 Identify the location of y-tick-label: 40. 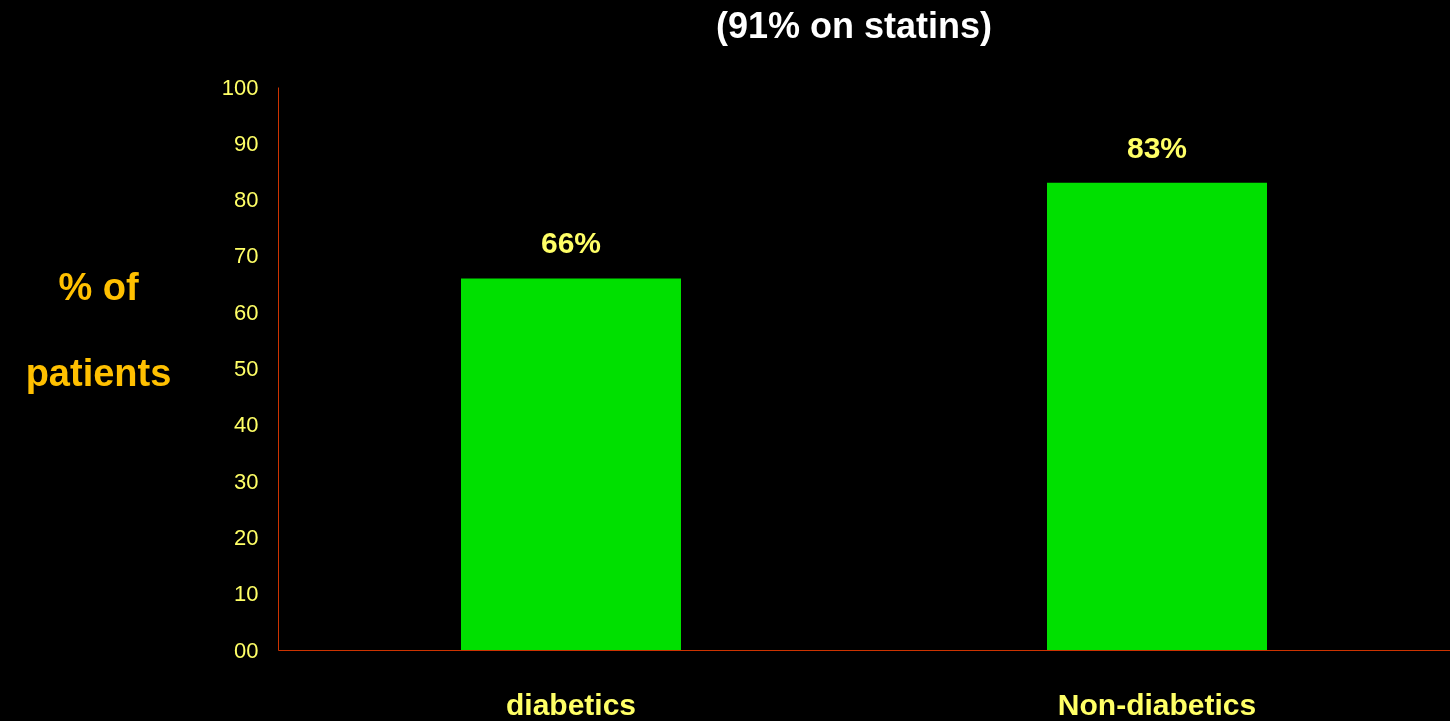
(246, 425).